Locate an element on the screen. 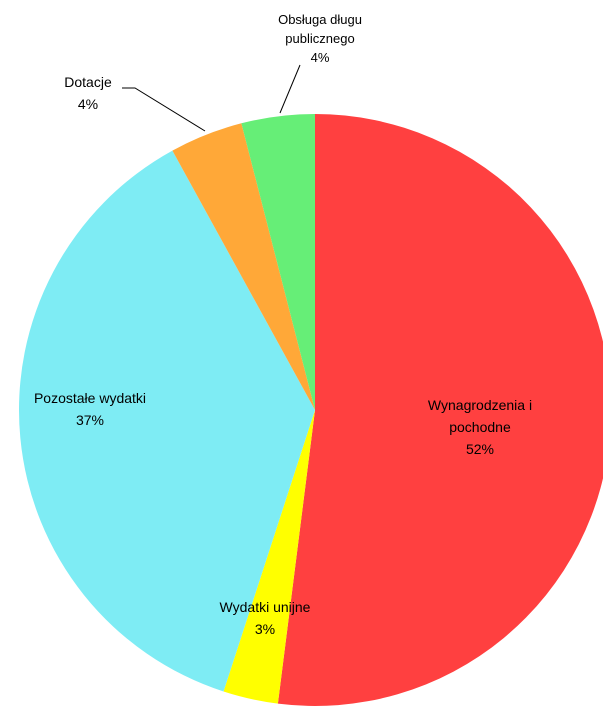 Image resolution: width=603 pixels, height=706 pixels. value-label: 52% is located at coordinates (480, 449).